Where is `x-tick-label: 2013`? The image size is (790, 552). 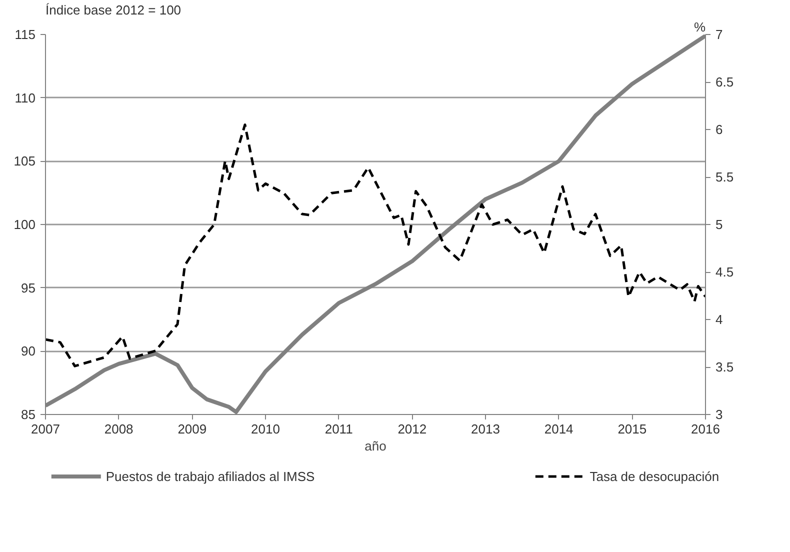
x-tick-label: 2013 is located at coordinates (485, 429).